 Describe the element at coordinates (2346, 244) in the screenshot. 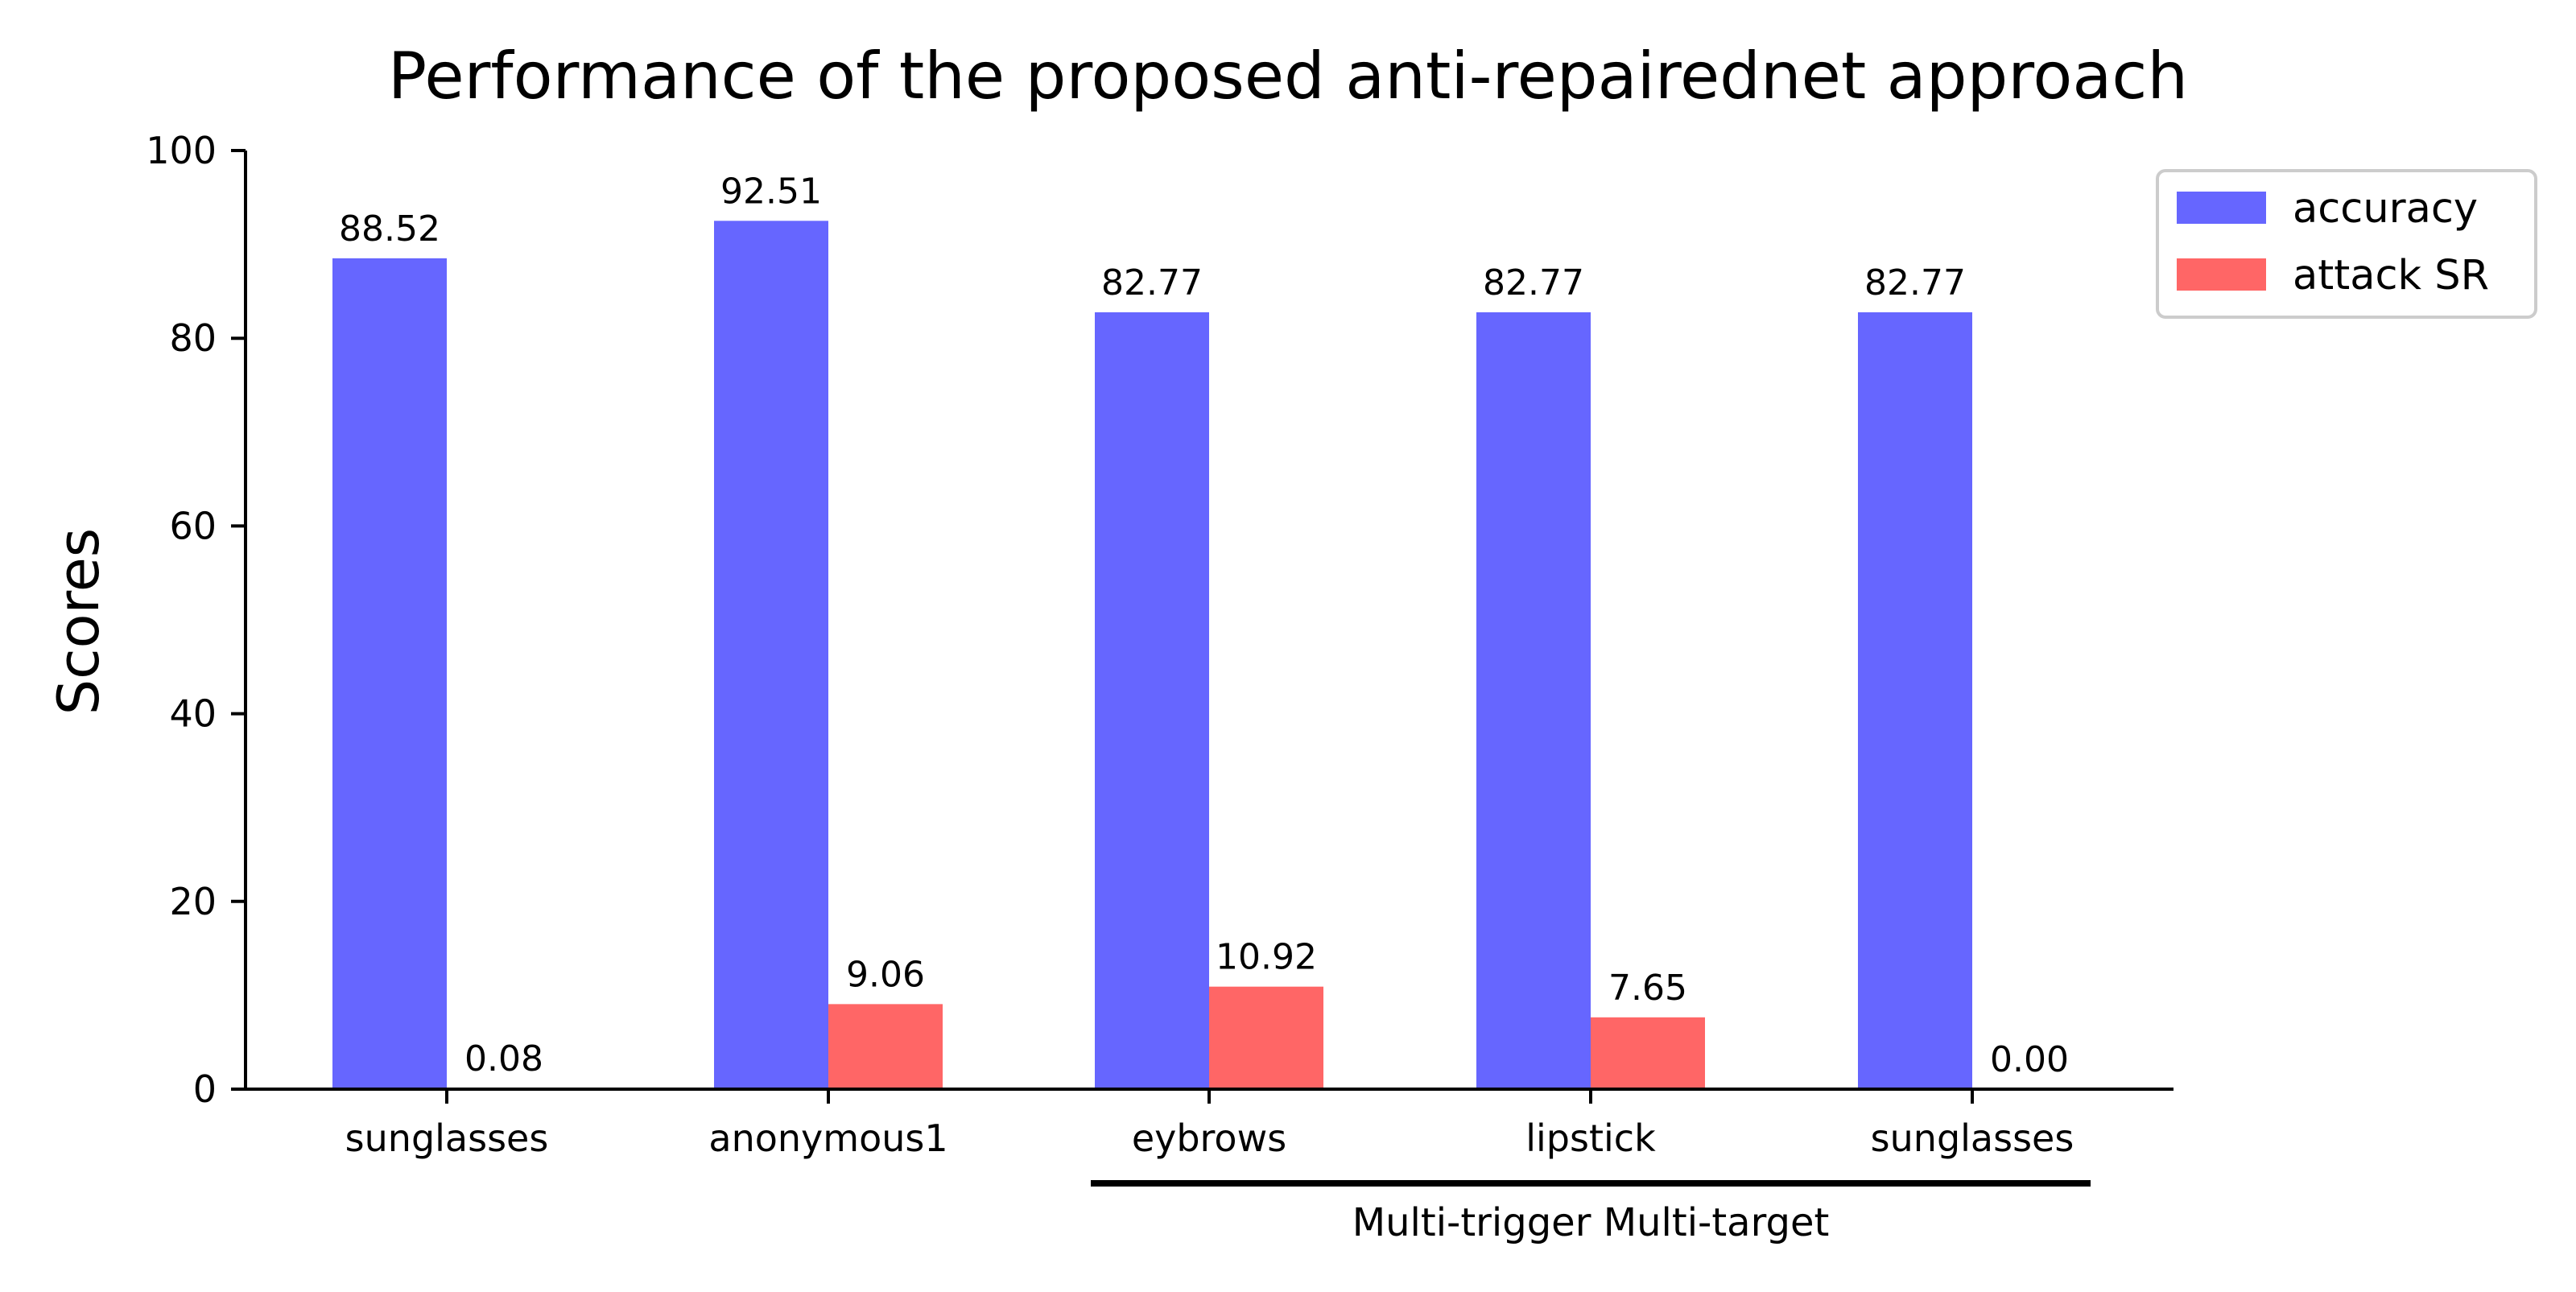

I see `legend: accuracy attack SR` at that location.